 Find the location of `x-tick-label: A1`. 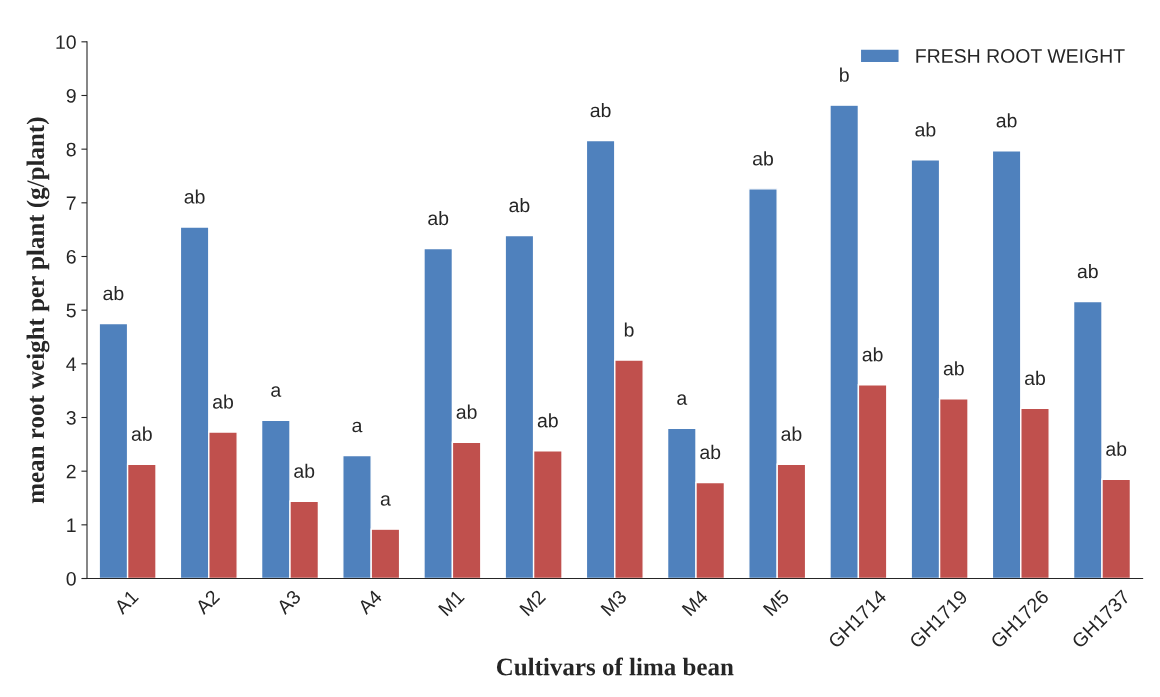

x-tick-label: A1 is located at coordinates (126, 602).